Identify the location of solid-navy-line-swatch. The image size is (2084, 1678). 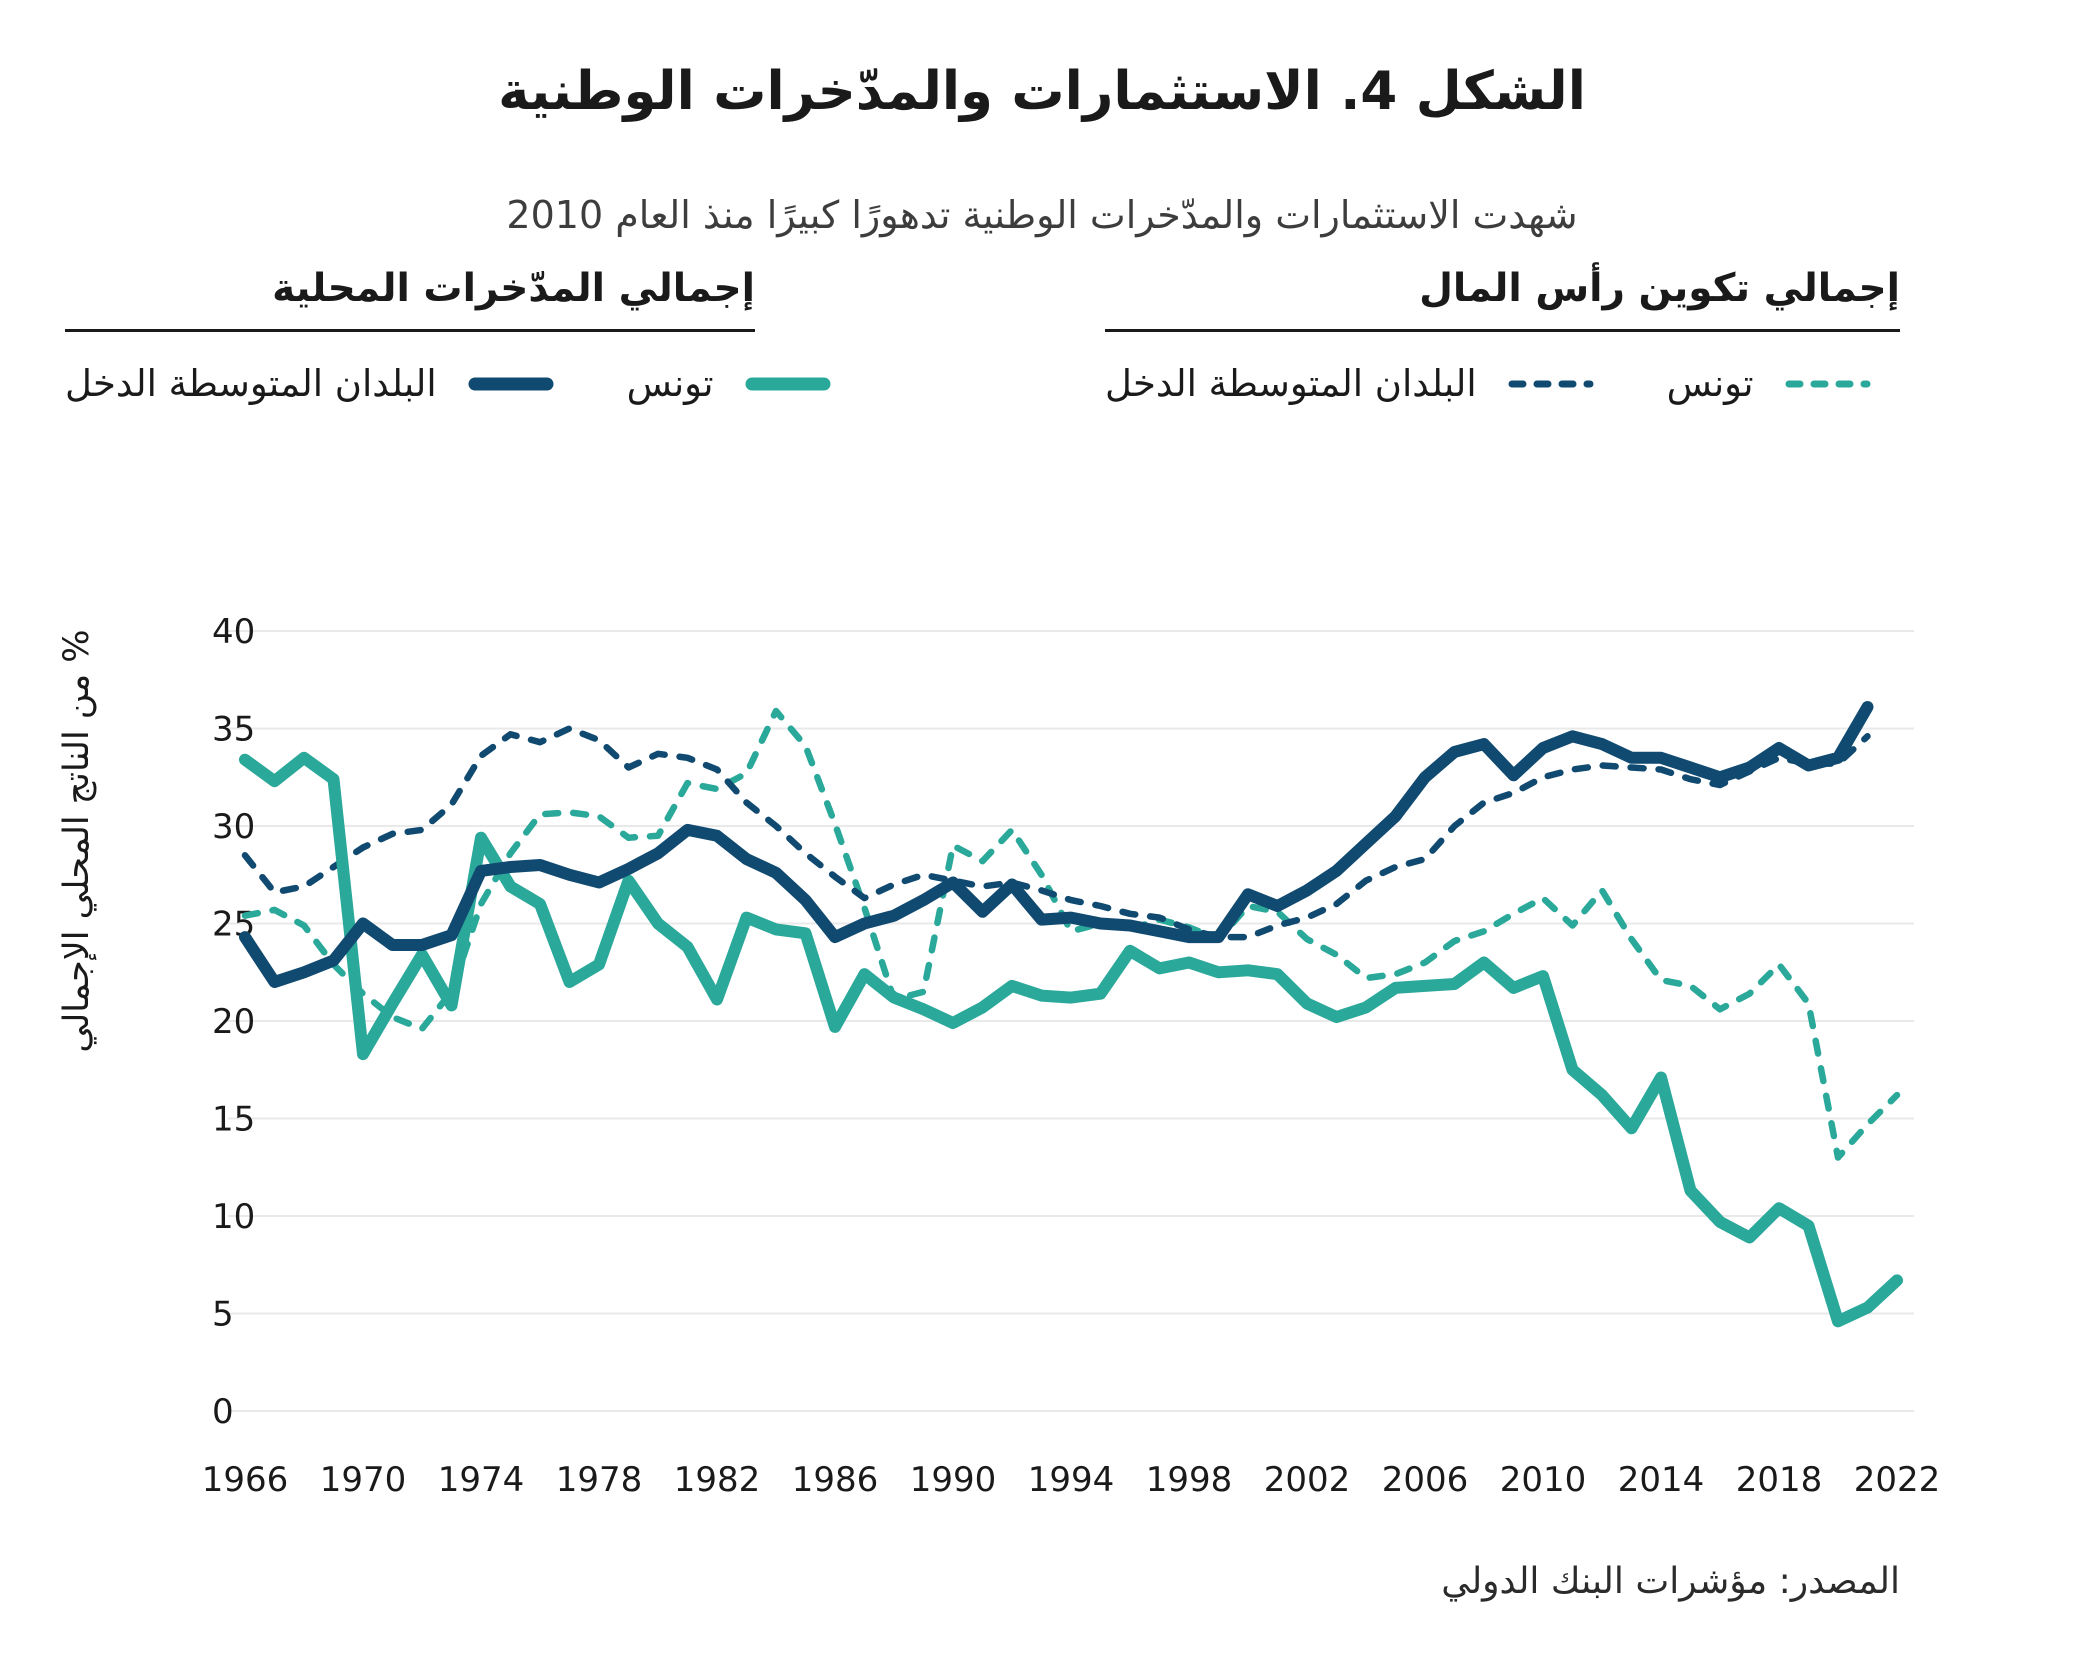
(511, 384).